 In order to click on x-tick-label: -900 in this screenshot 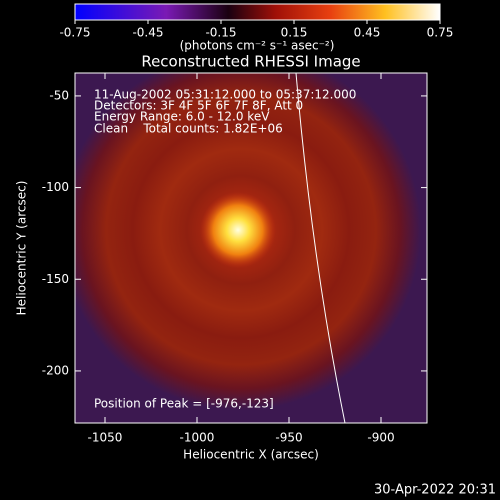, I will do `click(380, 438)`.